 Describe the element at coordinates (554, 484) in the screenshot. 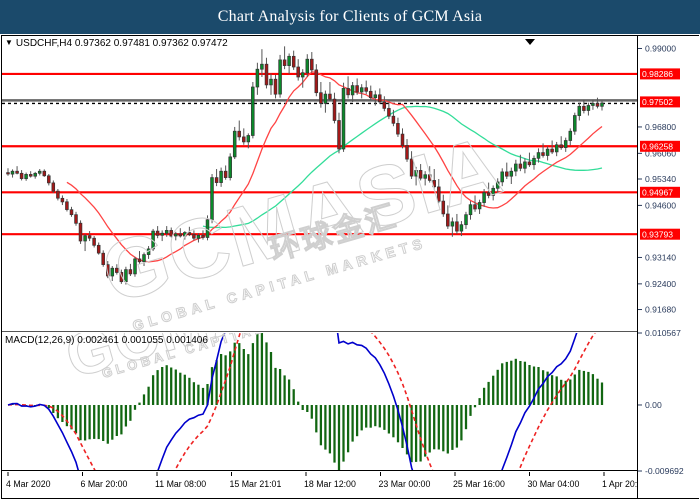

I see `time-label-7: 30 Mar 04:00` at that location.